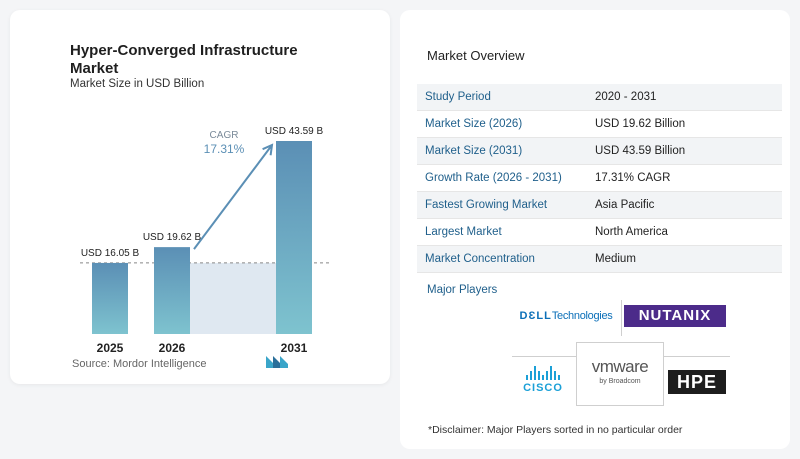 Image resolution: width=800 pixels, height=459 pixels. What do you see at coordinates (640, 151) in the screenshot?
I see `row-value: USD 43.59 Billion` at bounding box center [640, 151].